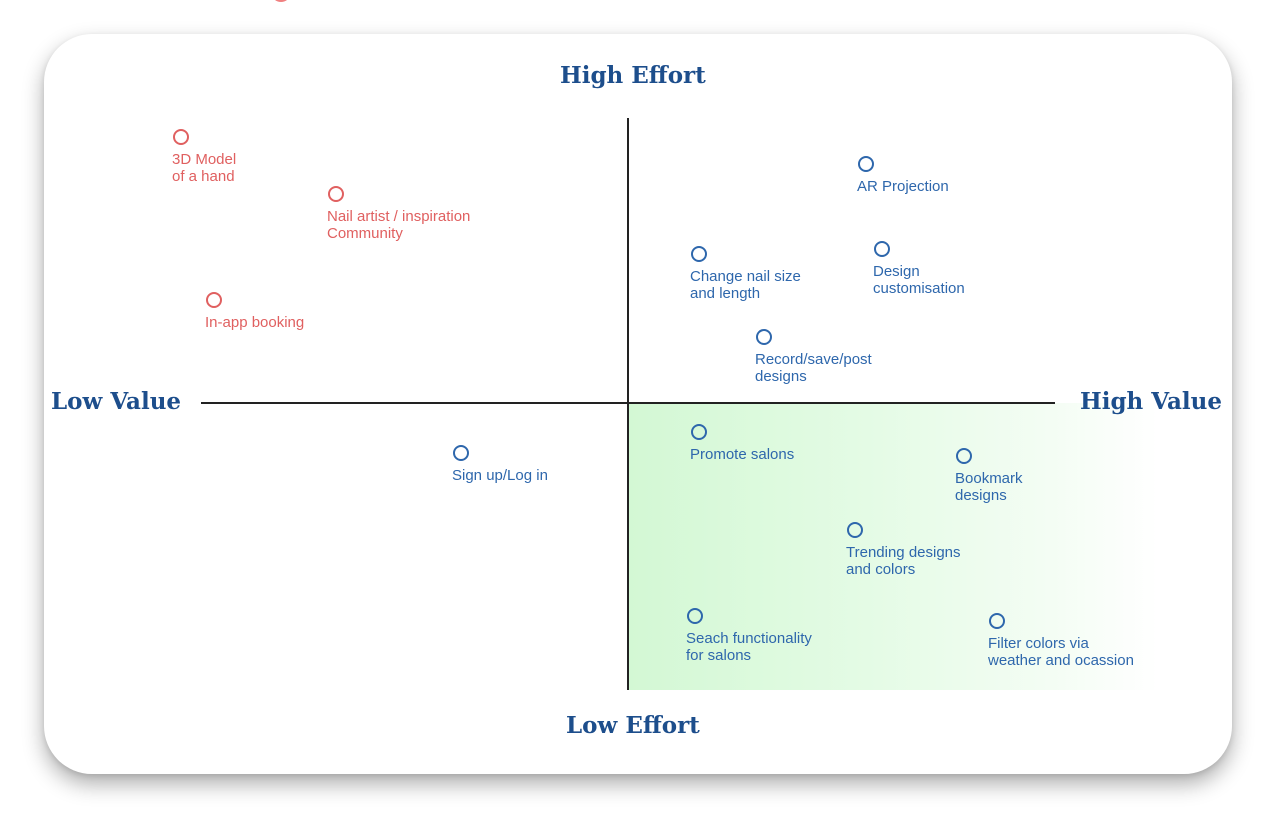  Describe the element at coordinates (116, 401) in the screenshot. I see `axis-label-low-value: Low Value` at that location.